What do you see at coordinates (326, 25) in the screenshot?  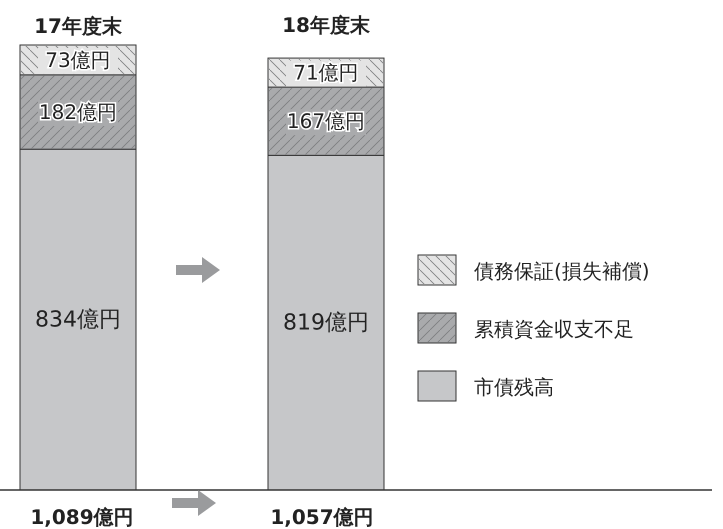 I see `x-tick-label: 18年度末` at bounding box center [326, 25].